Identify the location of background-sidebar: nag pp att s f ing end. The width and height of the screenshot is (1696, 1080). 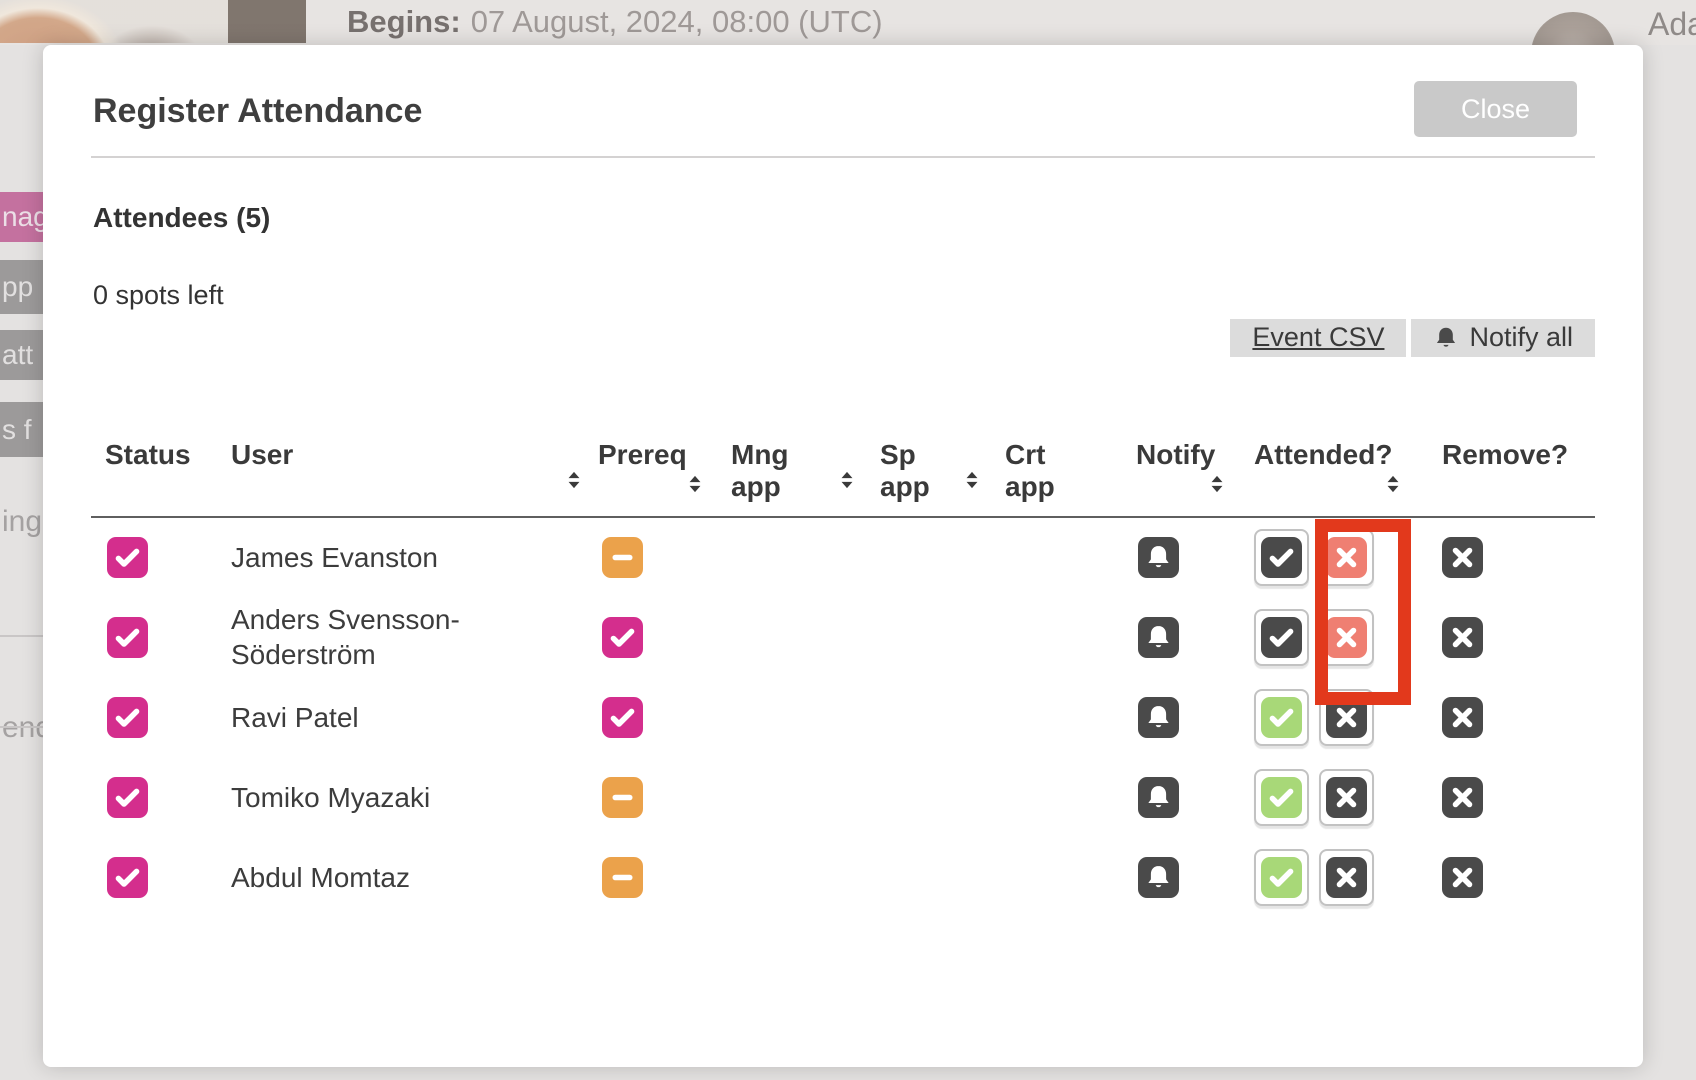
(21, 562).